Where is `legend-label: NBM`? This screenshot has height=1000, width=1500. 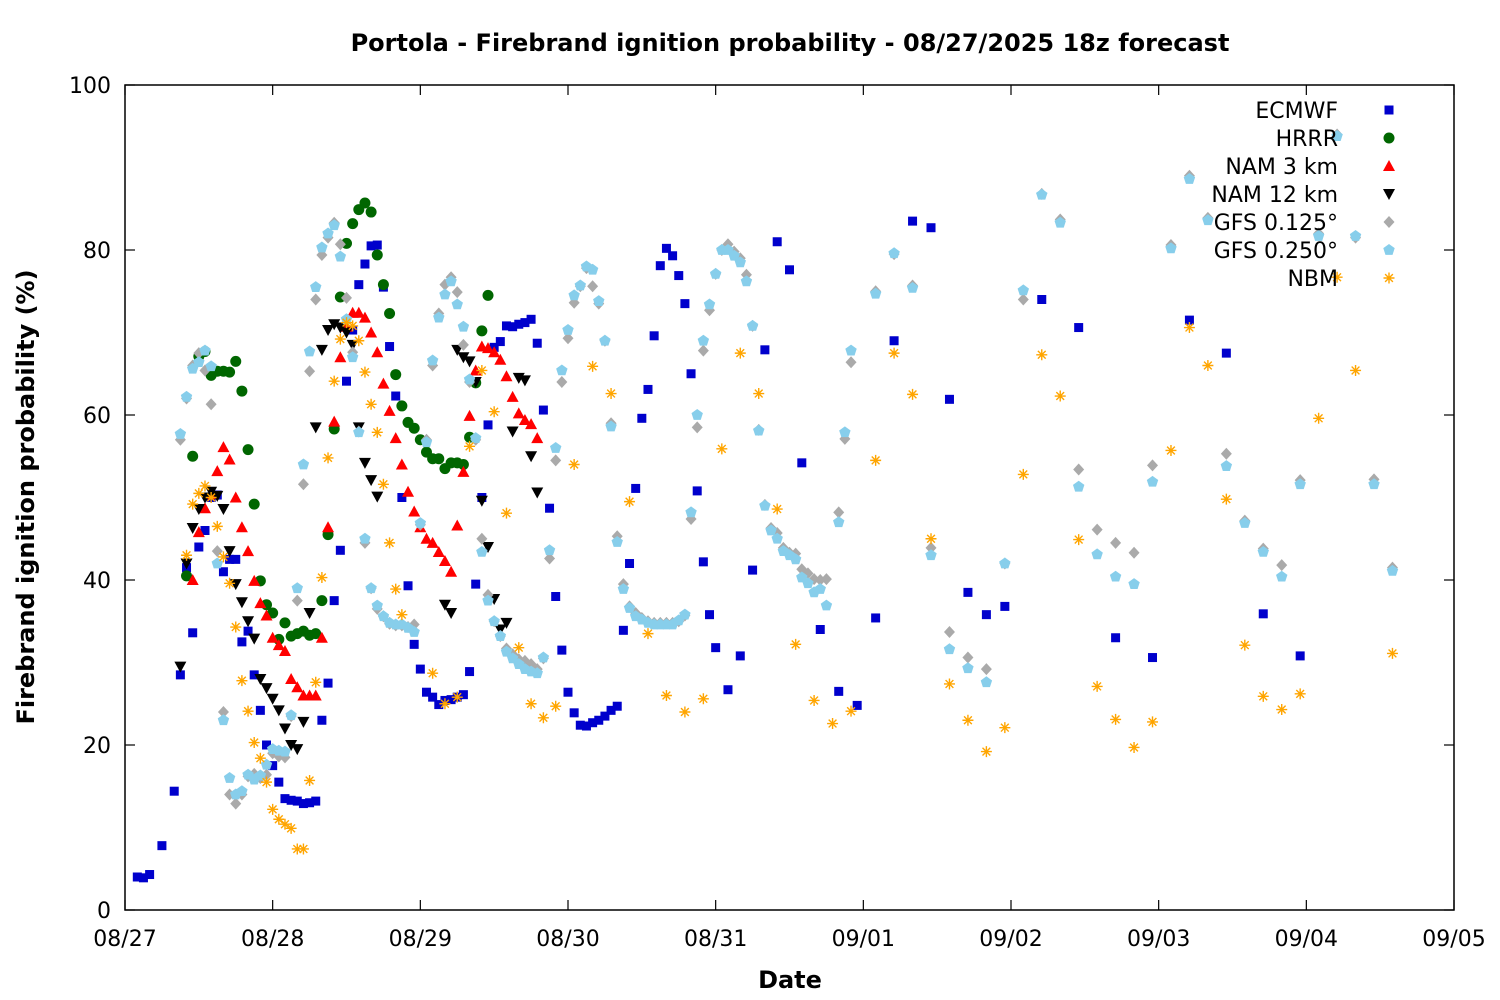 legend-label: NBM is located at coordinates (1312, 279).